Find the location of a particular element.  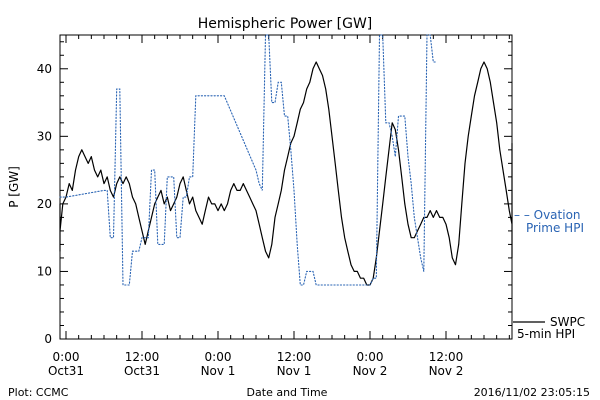

legend-ovation-label-line2: Prime HPI is located at coordinates (555, 228).